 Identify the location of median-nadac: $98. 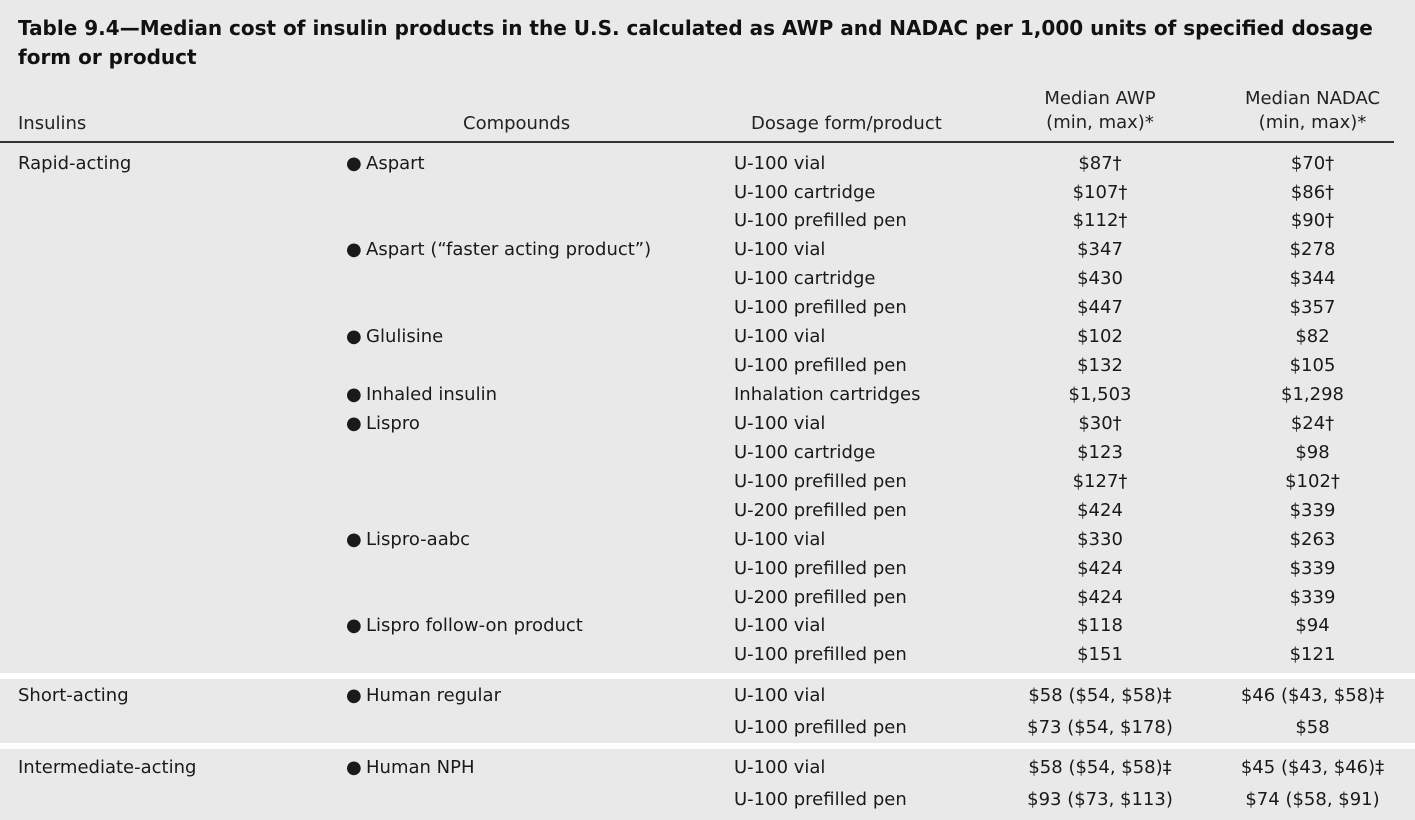
(1312, 452).